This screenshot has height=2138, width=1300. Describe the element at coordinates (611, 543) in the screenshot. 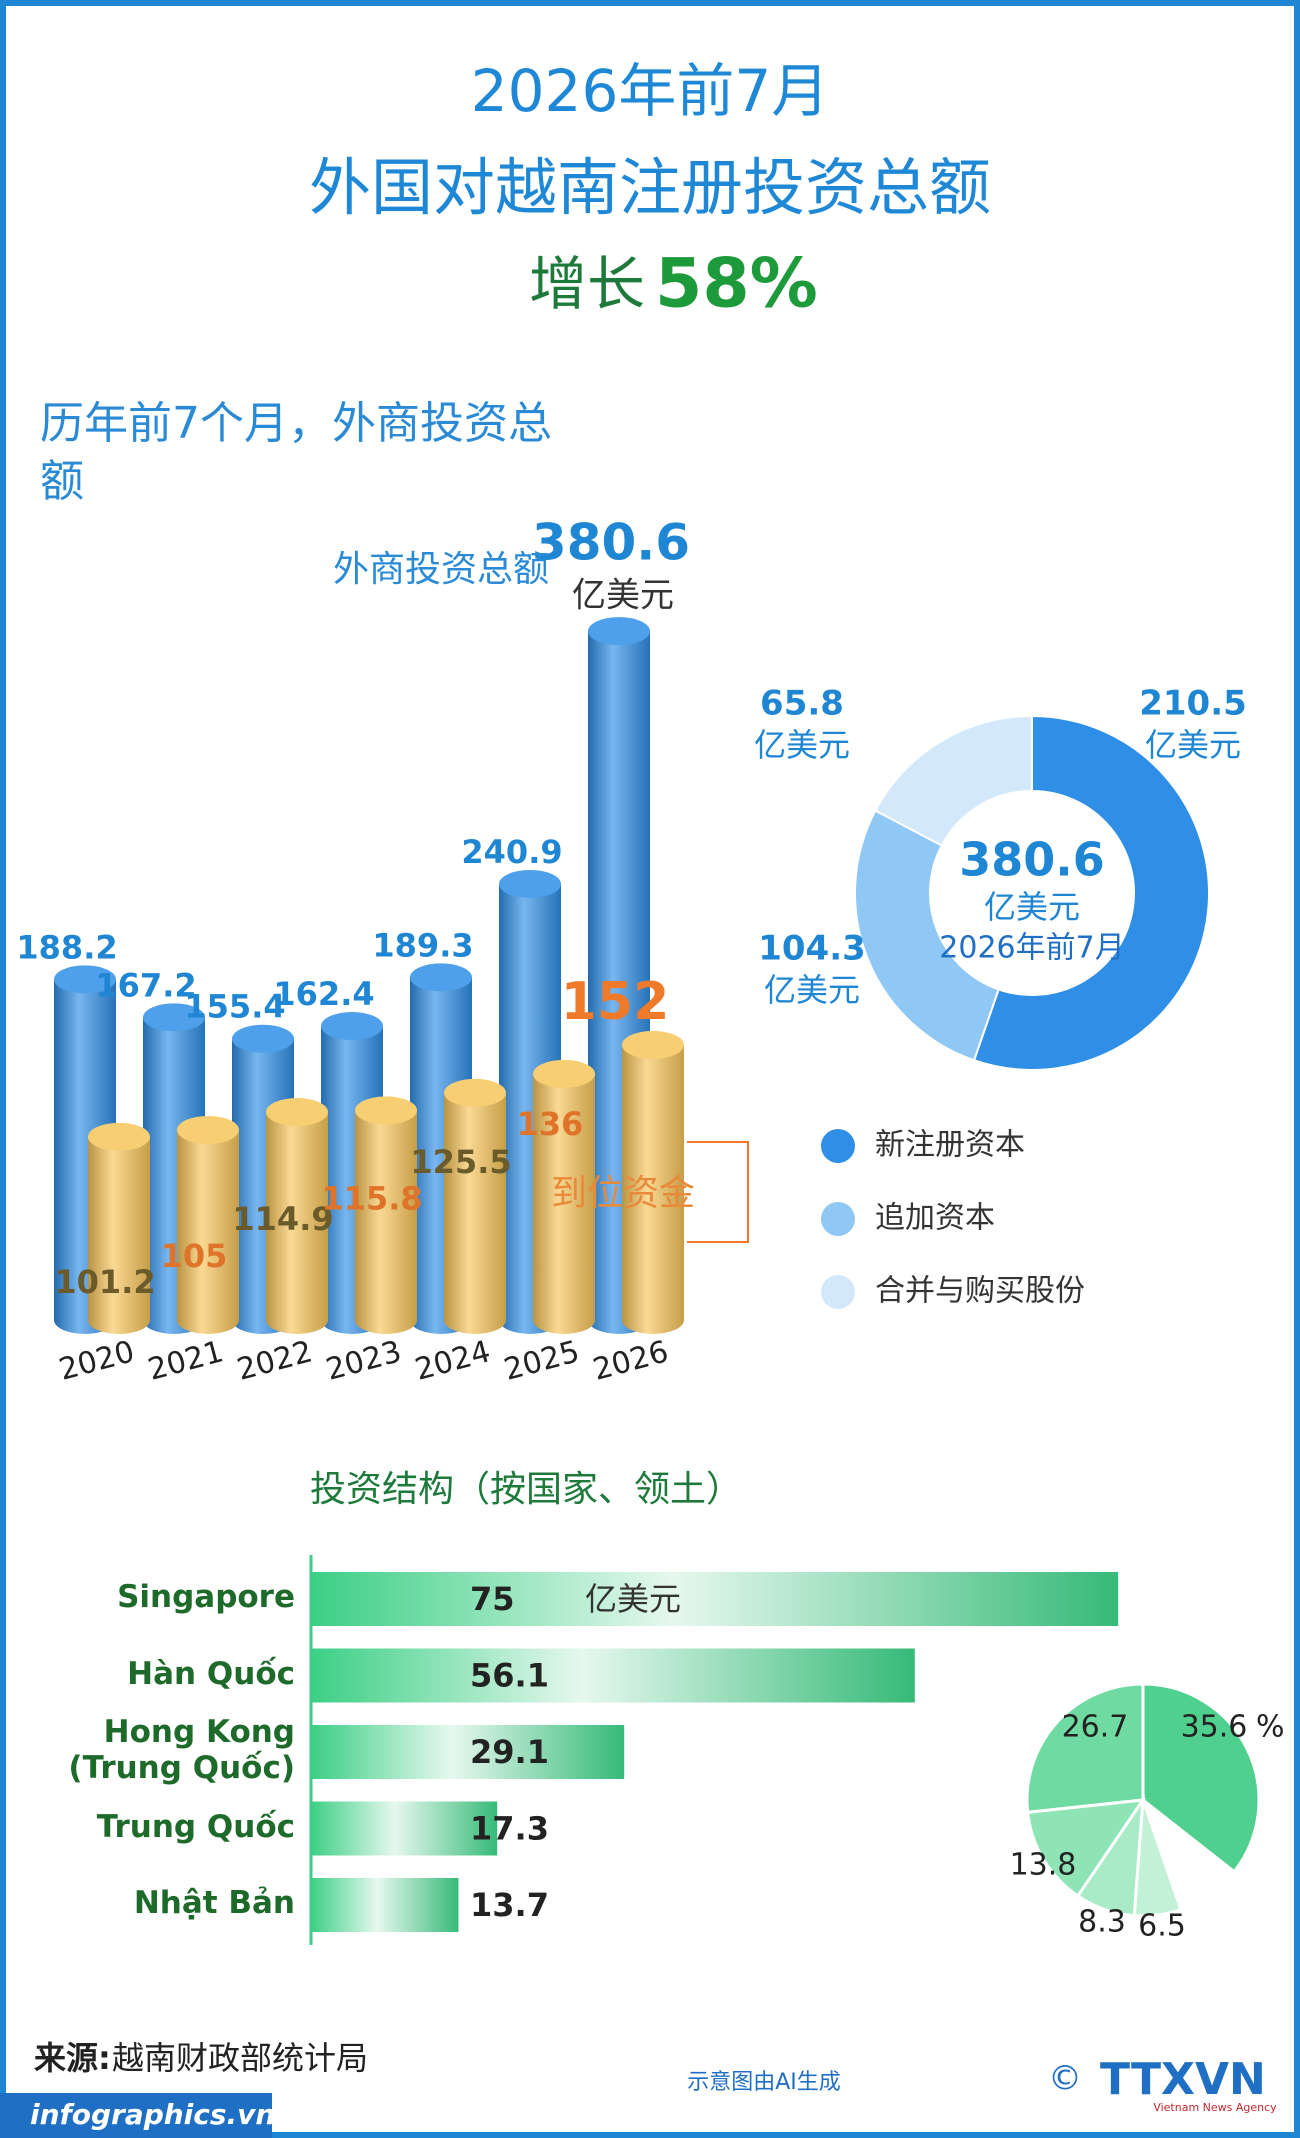

I see `value-label: 380.6` at that location.